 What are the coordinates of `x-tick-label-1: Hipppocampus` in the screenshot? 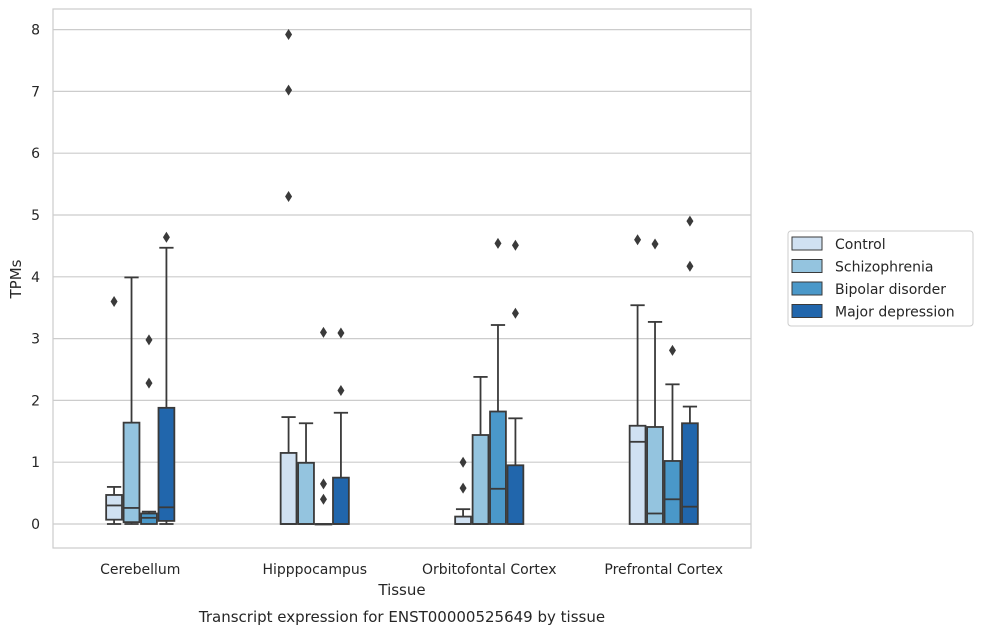 It's located at (314, 570).